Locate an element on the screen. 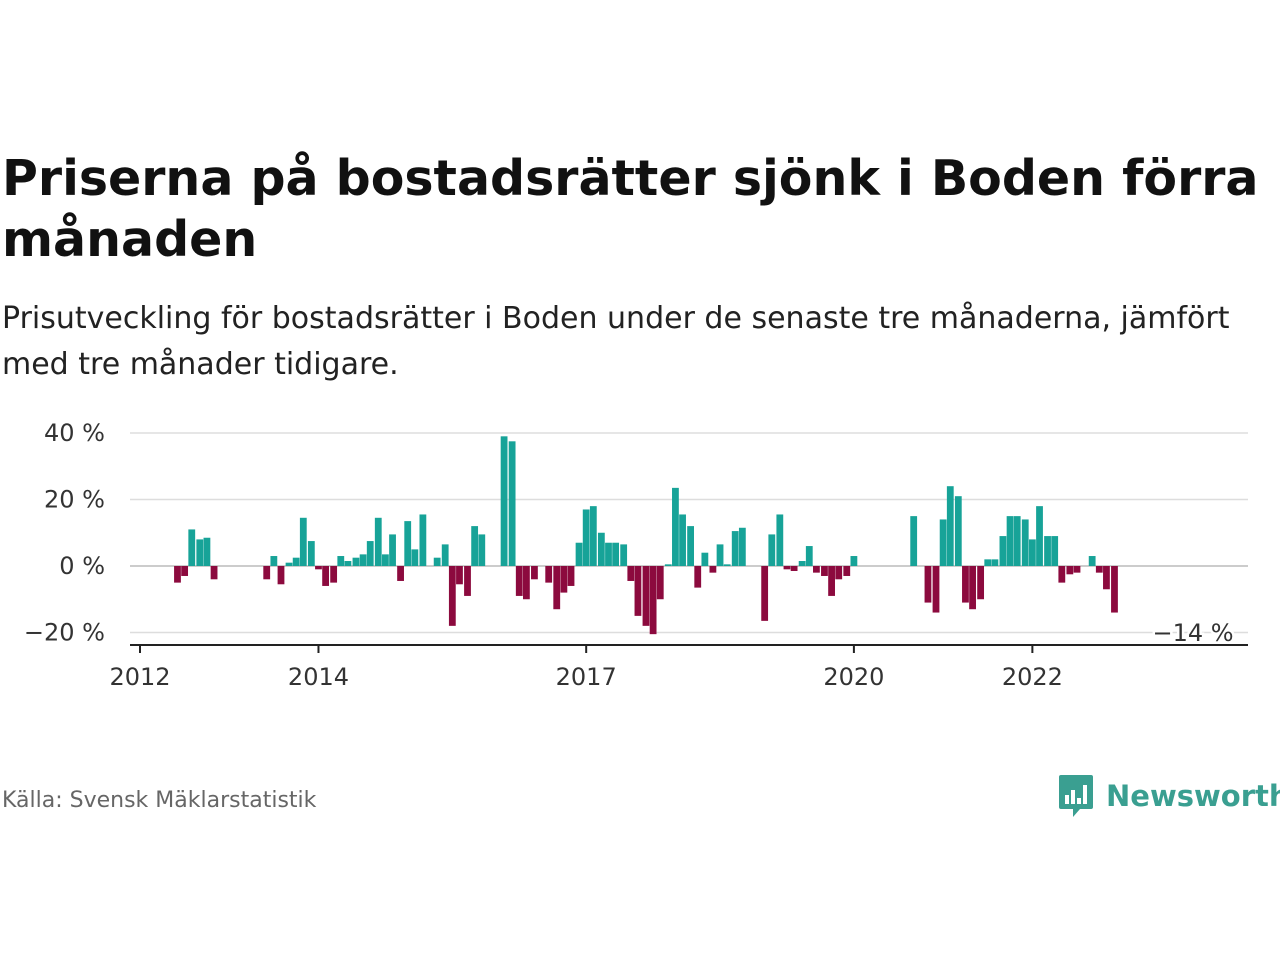 This screenshot has height=960, width=1280. x-axis-ticks: 2012 2014 2017 2020 2022 is located at coordinates (586, 668).